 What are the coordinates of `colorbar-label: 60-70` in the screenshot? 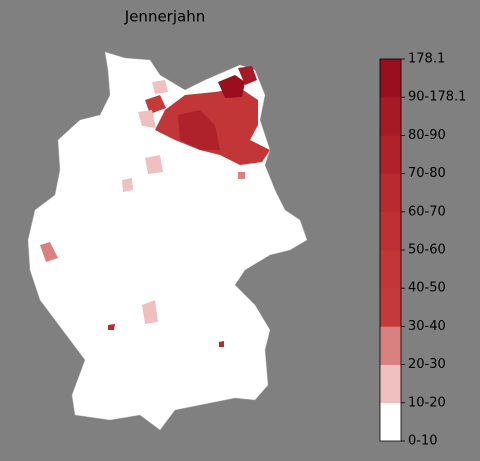 It's located at (427, 211).